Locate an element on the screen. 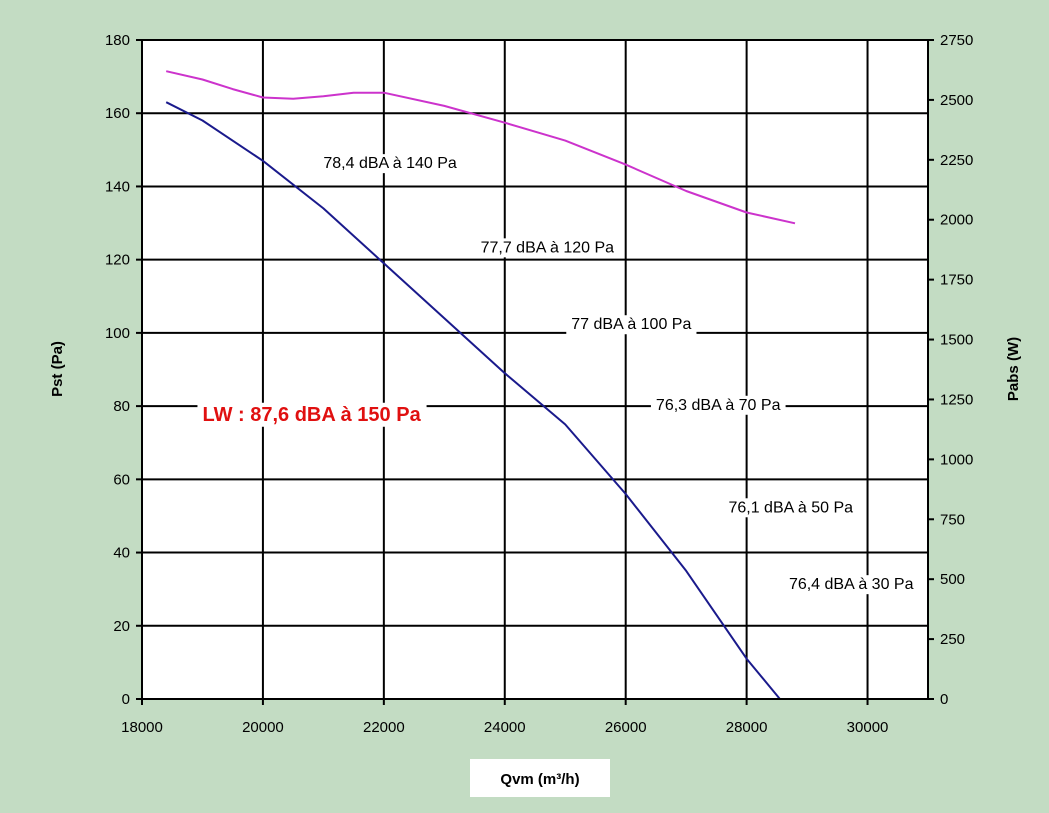 The image size is (1049, 813). x-axis-title-box is located at coordinates (540, 778).